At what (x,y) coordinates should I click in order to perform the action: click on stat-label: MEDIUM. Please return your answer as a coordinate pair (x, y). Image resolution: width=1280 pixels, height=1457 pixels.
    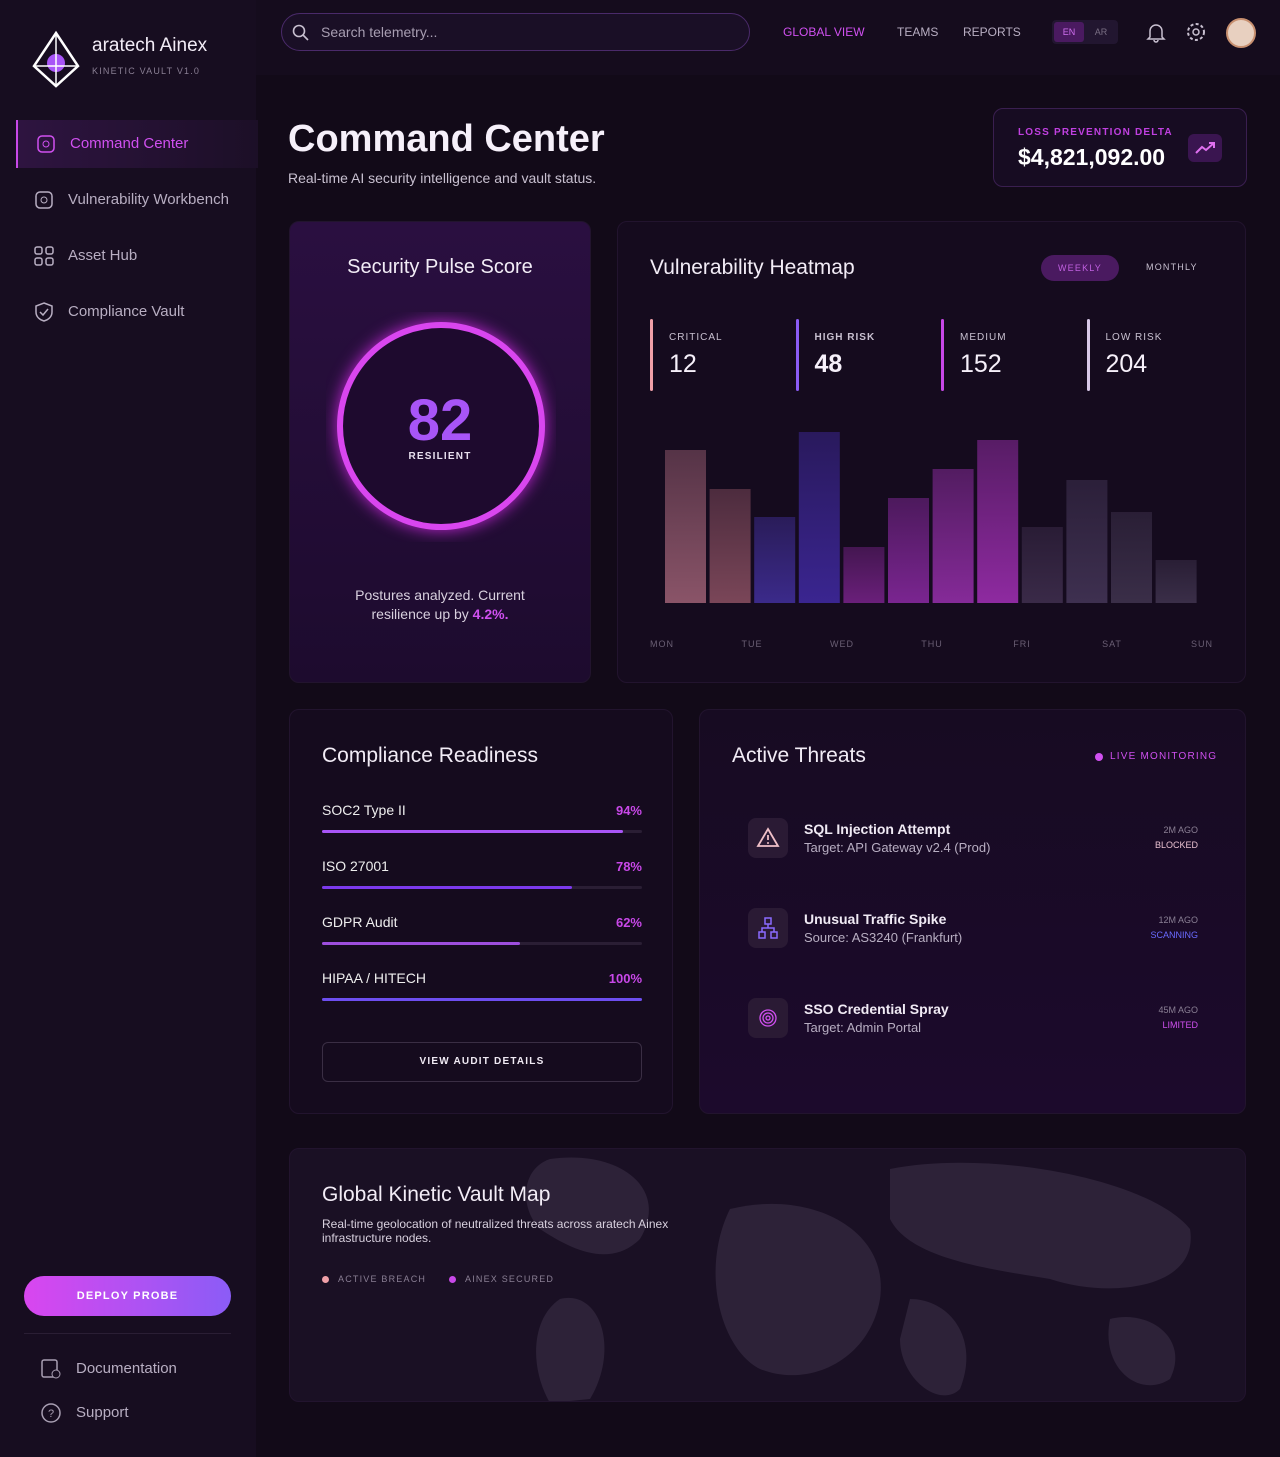
    Looking at the image, I should click on (983, 337).